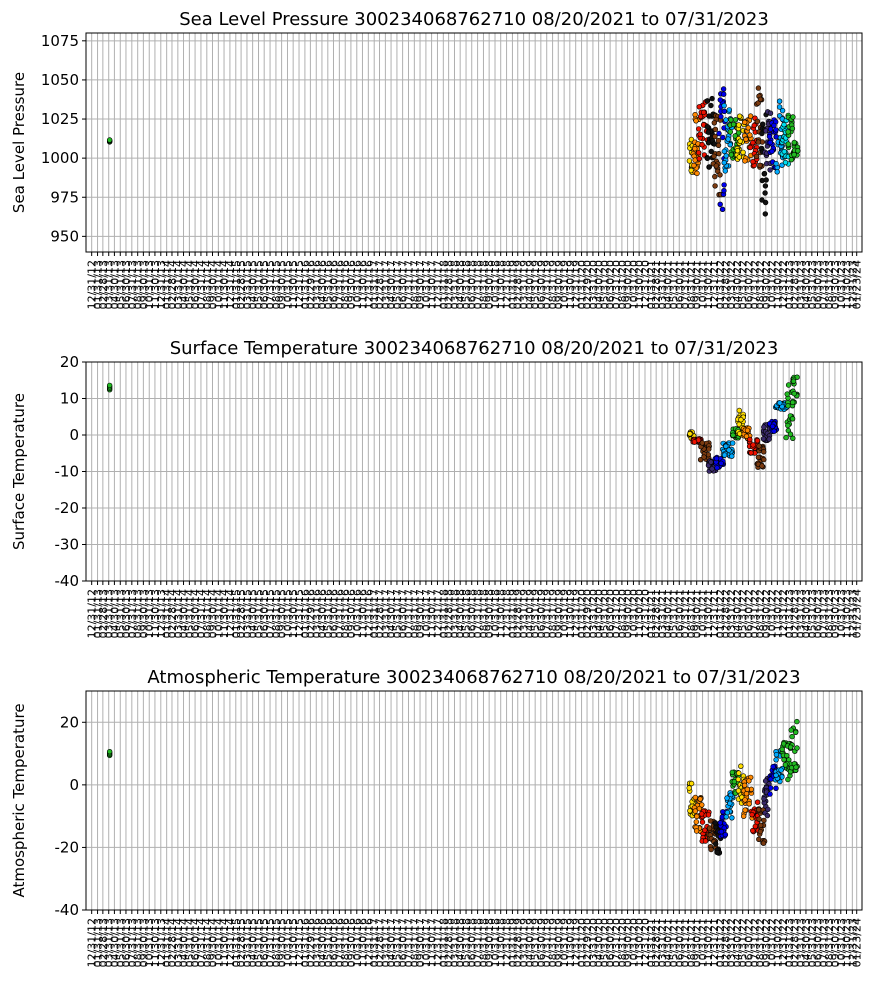 The image size is (878, 992). What do you see at coordinates (362, 613) in the screenshot?
I see `x-tick-label: 11/30/16` at bounding box center [362, 613].